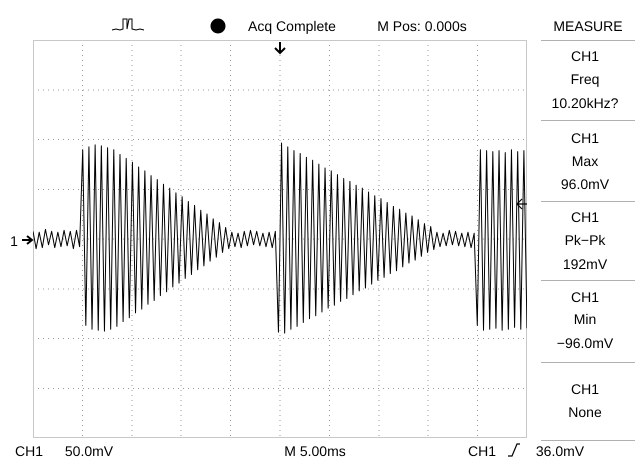 This screenshot has height=464, width=635. Describe the element at coordinates (560, 451) in the screenshot. I see `text: 36.0mV` at that location.